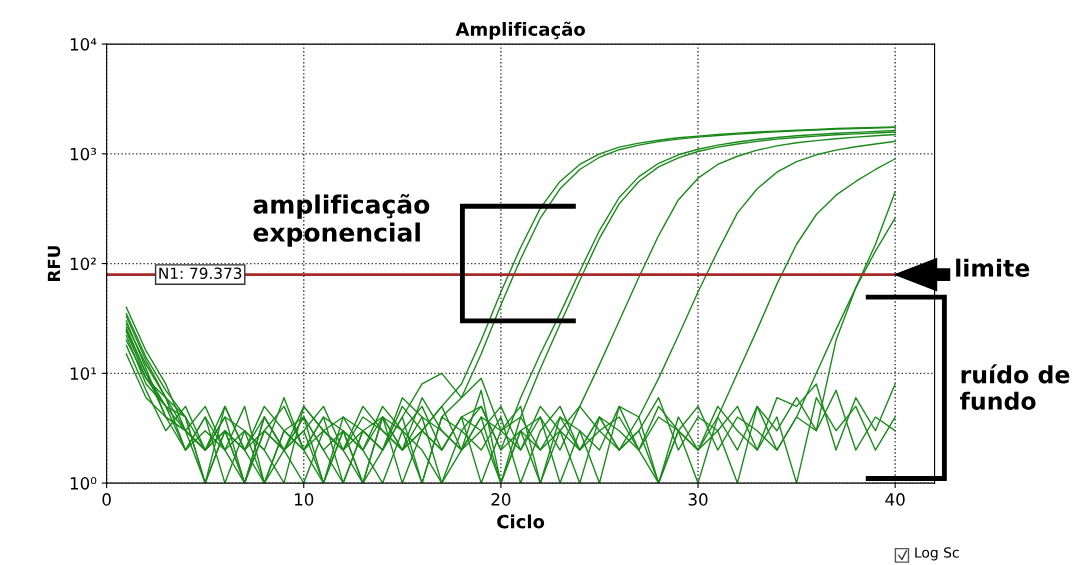  What do you see at coordinates (937, 554) in the screenshot?
I see `text: Log Sc` at bounding box center [937, 554].